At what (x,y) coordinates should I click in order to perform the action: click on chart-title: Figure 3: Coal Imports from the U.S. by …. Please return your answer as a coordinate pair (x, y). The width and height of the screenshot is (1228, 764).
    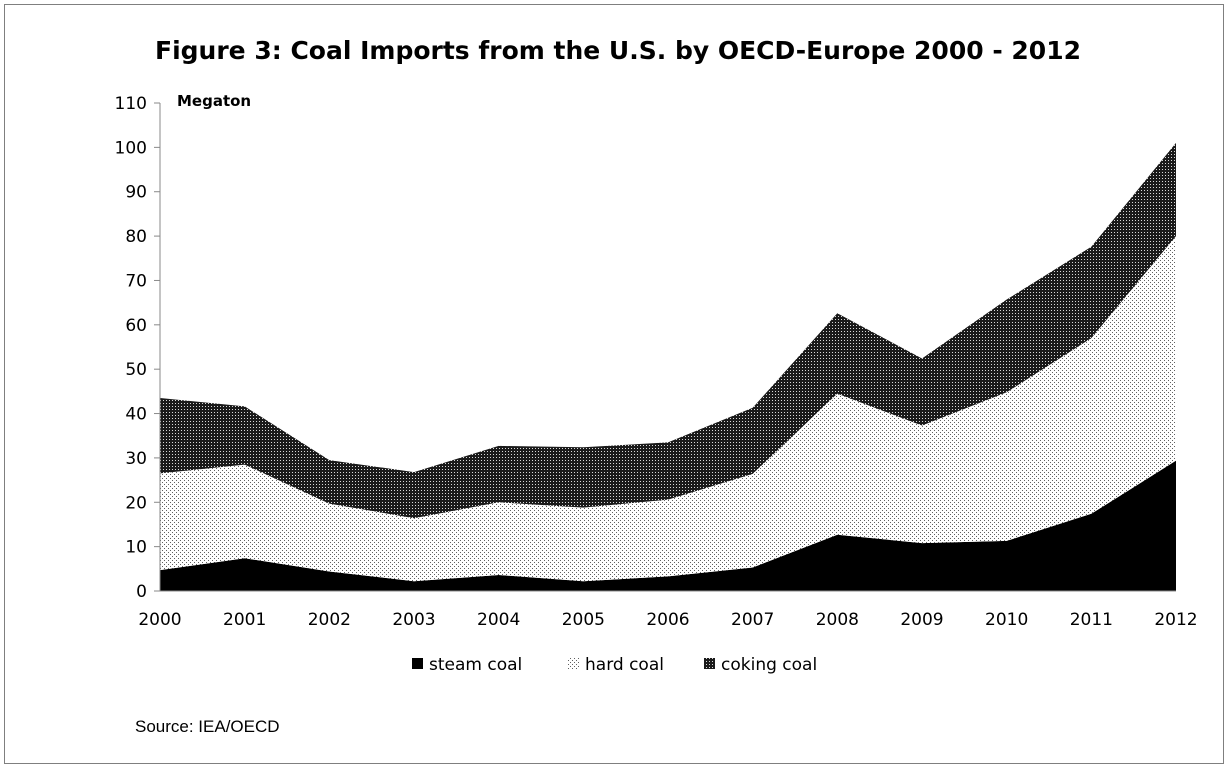
    Looking at the image, I should click on (618, 50).